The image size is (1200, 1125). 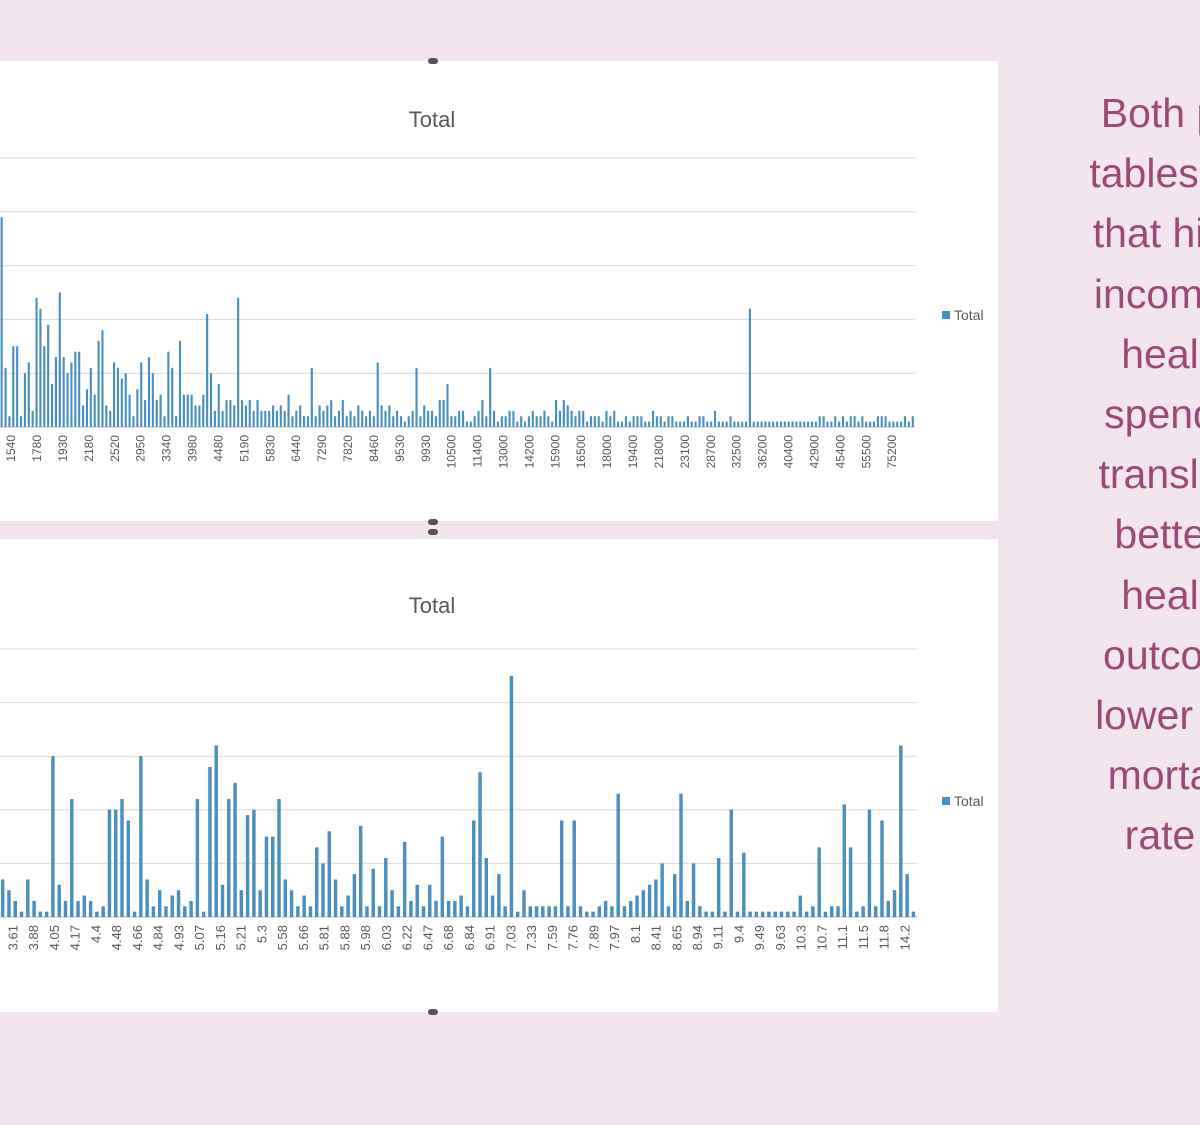 What do you see at coordinates (737, 452) in the screenshot?
I see `tick-label: 32500` at bounding box center [737, 452].